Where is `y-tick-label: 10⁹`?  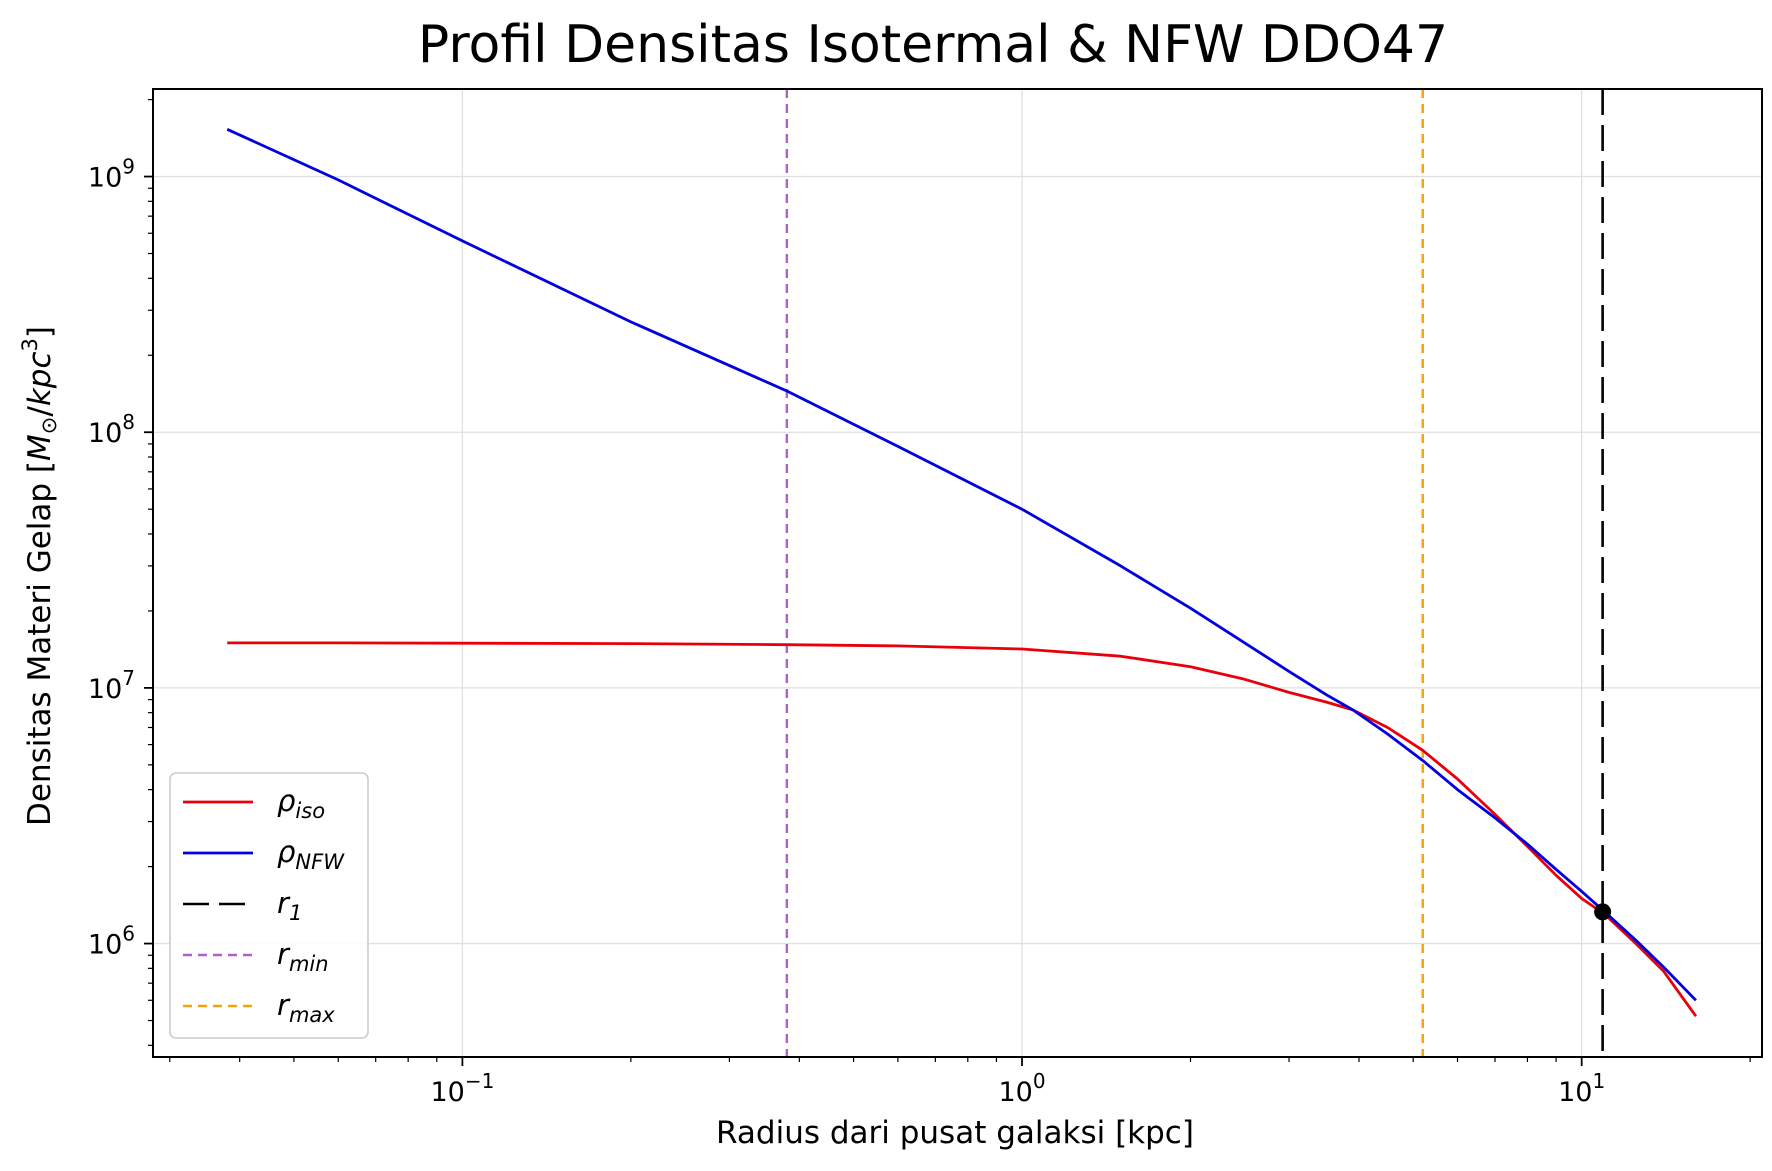 y-tick-label: 10⁹ is located at coordinates (111, 174).